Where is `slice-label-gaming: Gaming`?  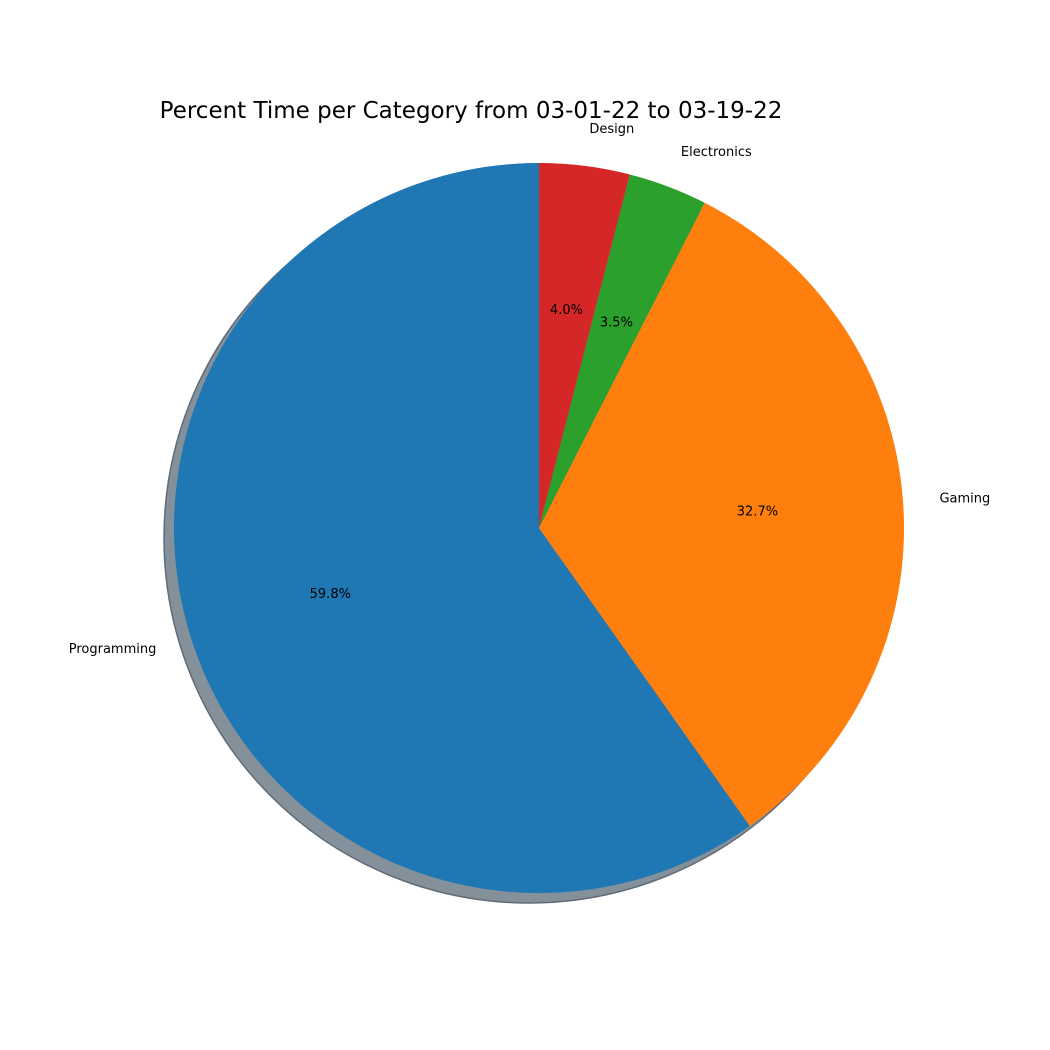 slice-label-gaming: Gaming is located at coordinates (964, 499).